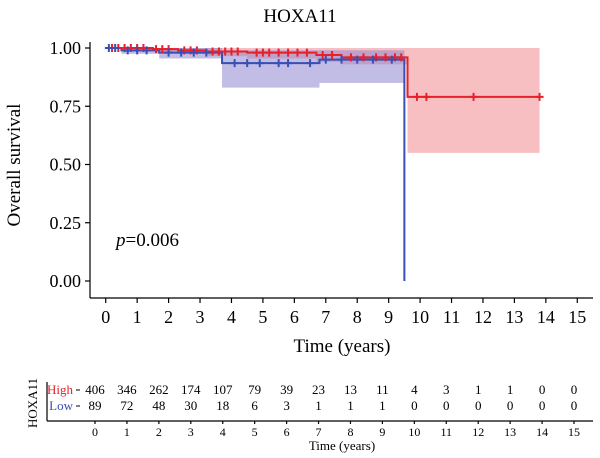 This screenshot has height=458, width=600. What do you see at coordinates (254, 405) in the screenshot?
I see `risk-table-count: 6` at bounding box center [254, 405].